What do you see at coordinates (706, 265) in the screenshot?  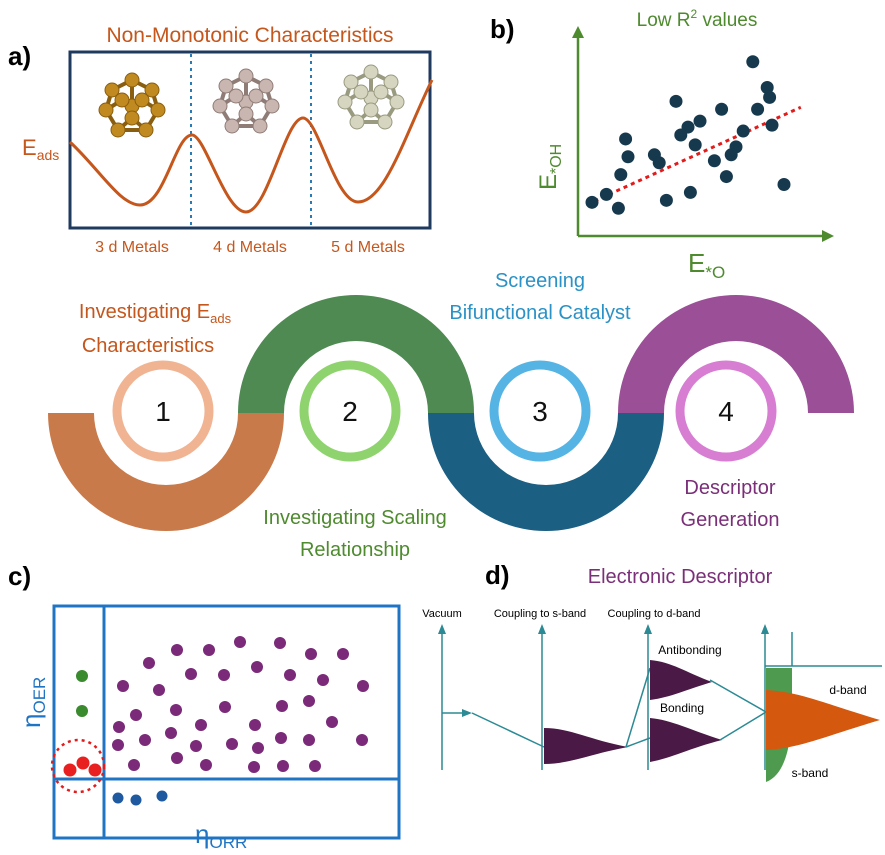 I see `panel-b-xlabel: E*O` at bounding box center [706, 265].